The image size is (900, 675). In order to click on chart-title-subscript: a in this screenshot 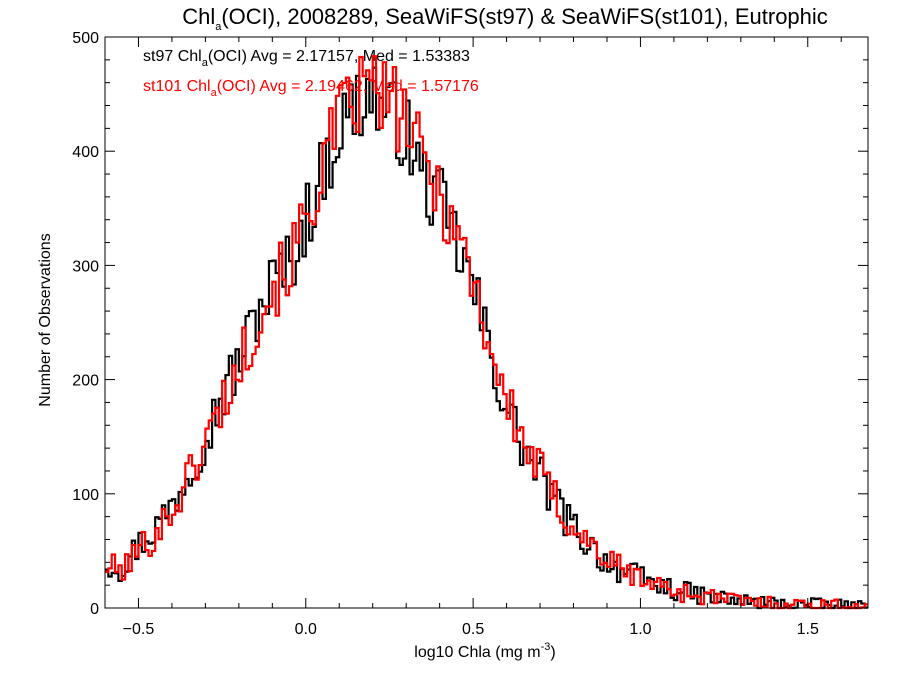, I will do `click(218, 27)`.